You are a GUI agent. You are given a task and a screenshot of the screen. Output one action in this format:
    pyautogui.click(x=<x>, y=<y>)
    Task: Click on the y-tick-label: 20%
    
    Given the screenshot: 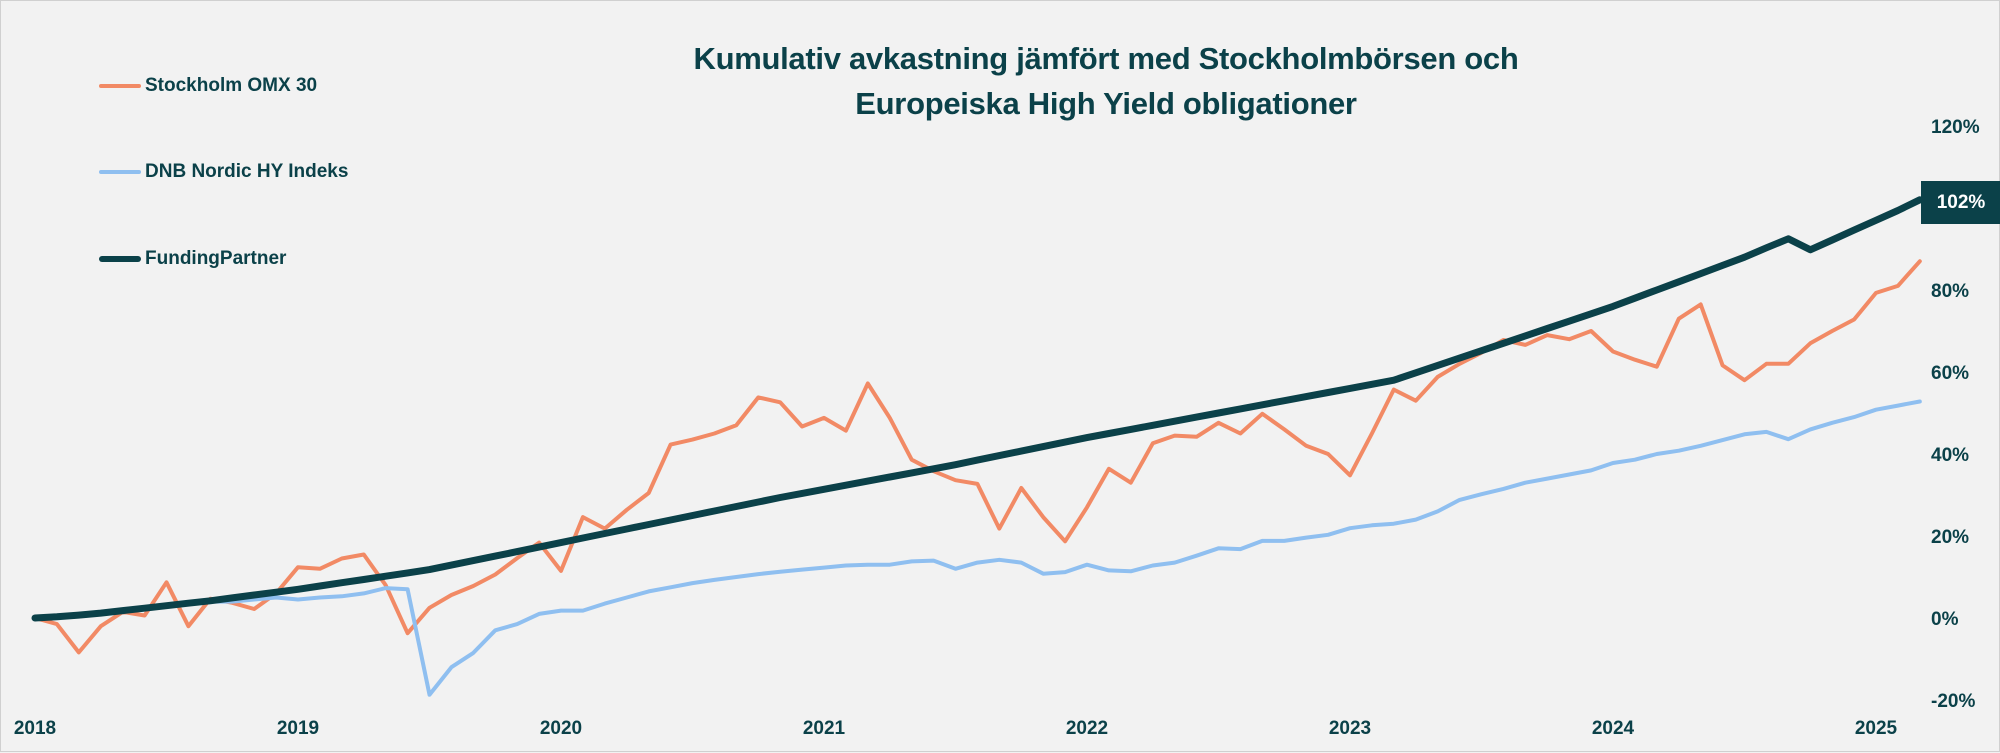 What is the action you would take?
    pyautogui.click(x=1950, y=537)
    